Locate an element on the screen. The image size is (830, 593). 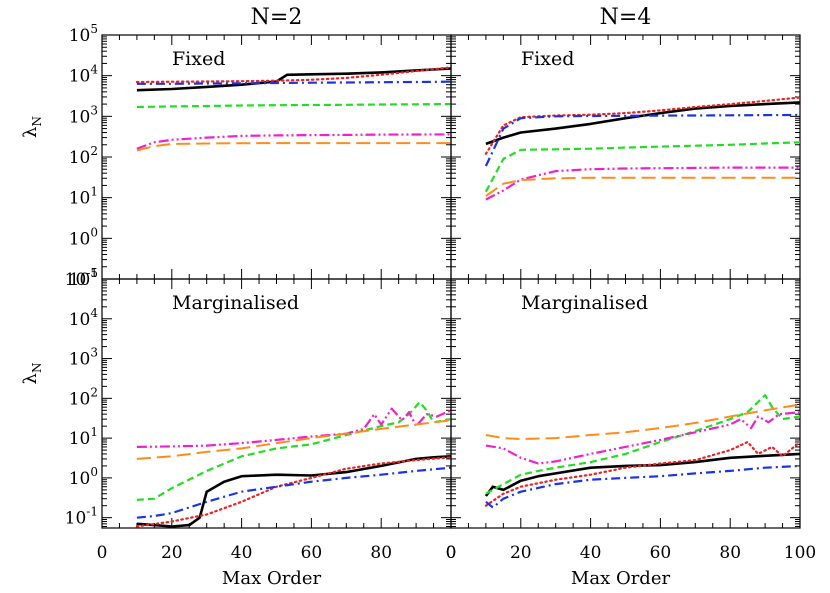
panel-top-left-series-dashdotdot-line is located at coordinates (293, 141).